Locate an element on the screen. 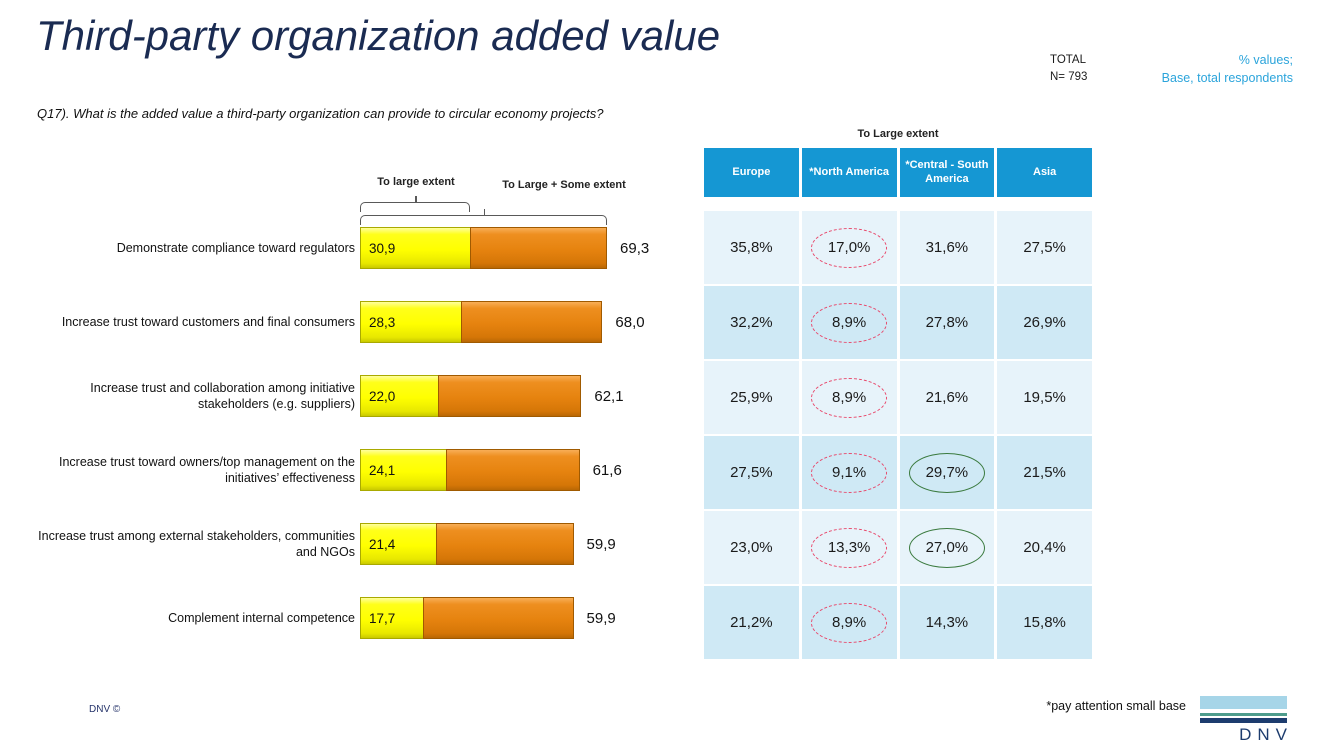 The image size is (1337, 748). bar-segment-to-large-extent: 17,7 is located at coordinates (392, 618).